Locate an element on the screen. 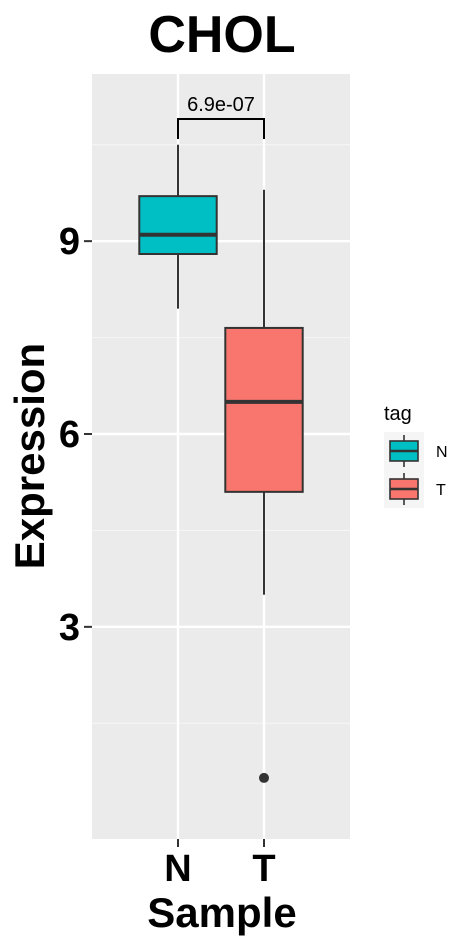 This screenshot has height=948, width=474. x-tick-label: N is located at coordinates (177, 869).